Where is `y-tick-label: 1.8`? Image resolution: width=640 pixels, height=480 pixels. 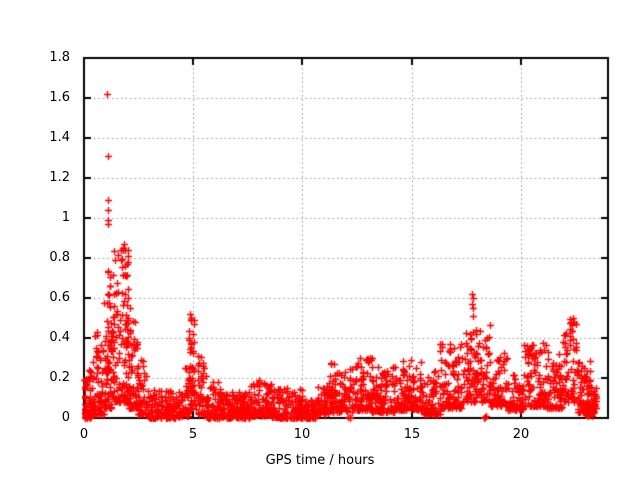 y-tick-label: 1.8 is located at coordinates (59, 57).